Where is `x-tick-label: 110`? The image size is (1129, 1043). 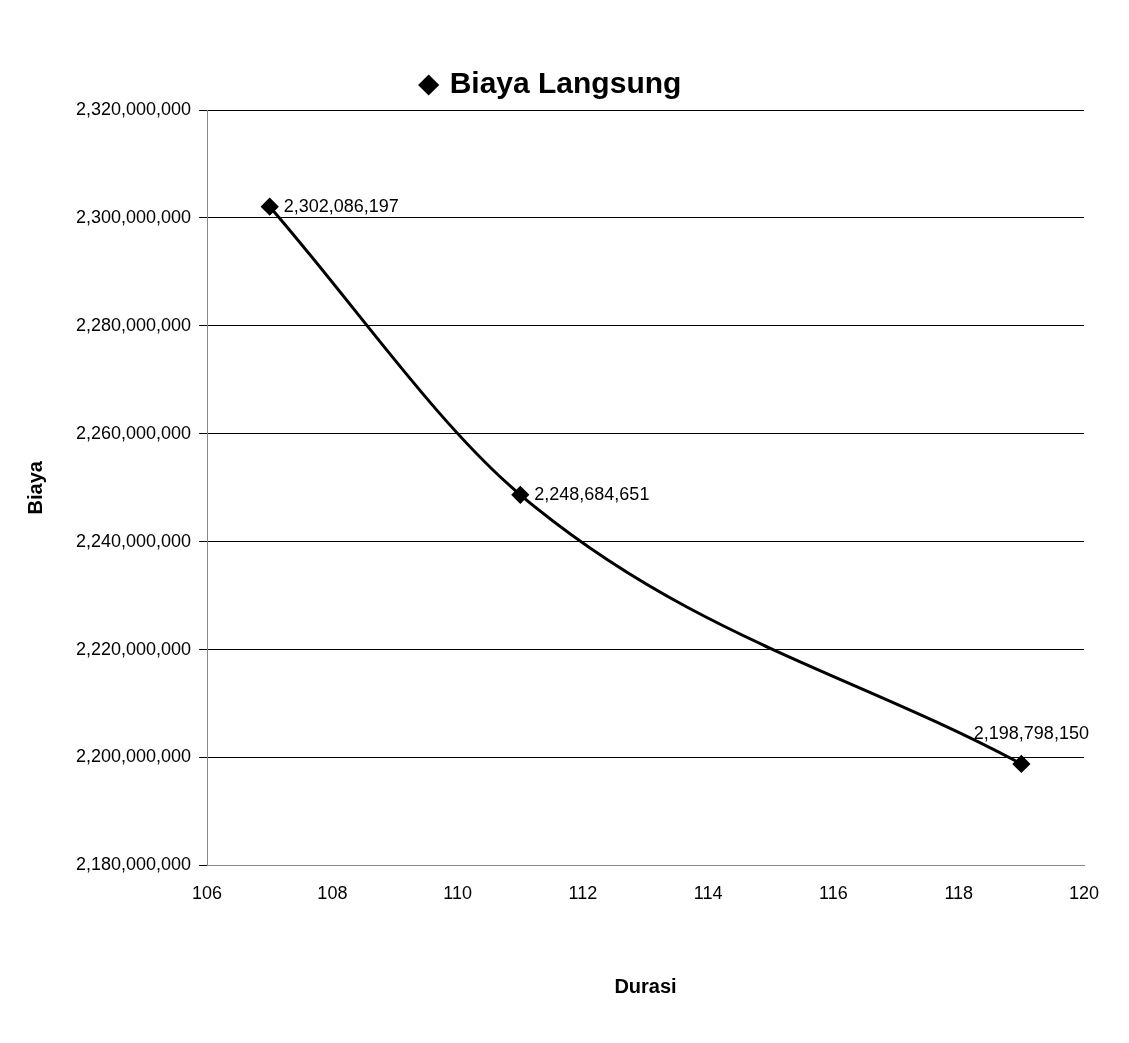 x-tick-label: 110 is located at coordinates (457, 893).